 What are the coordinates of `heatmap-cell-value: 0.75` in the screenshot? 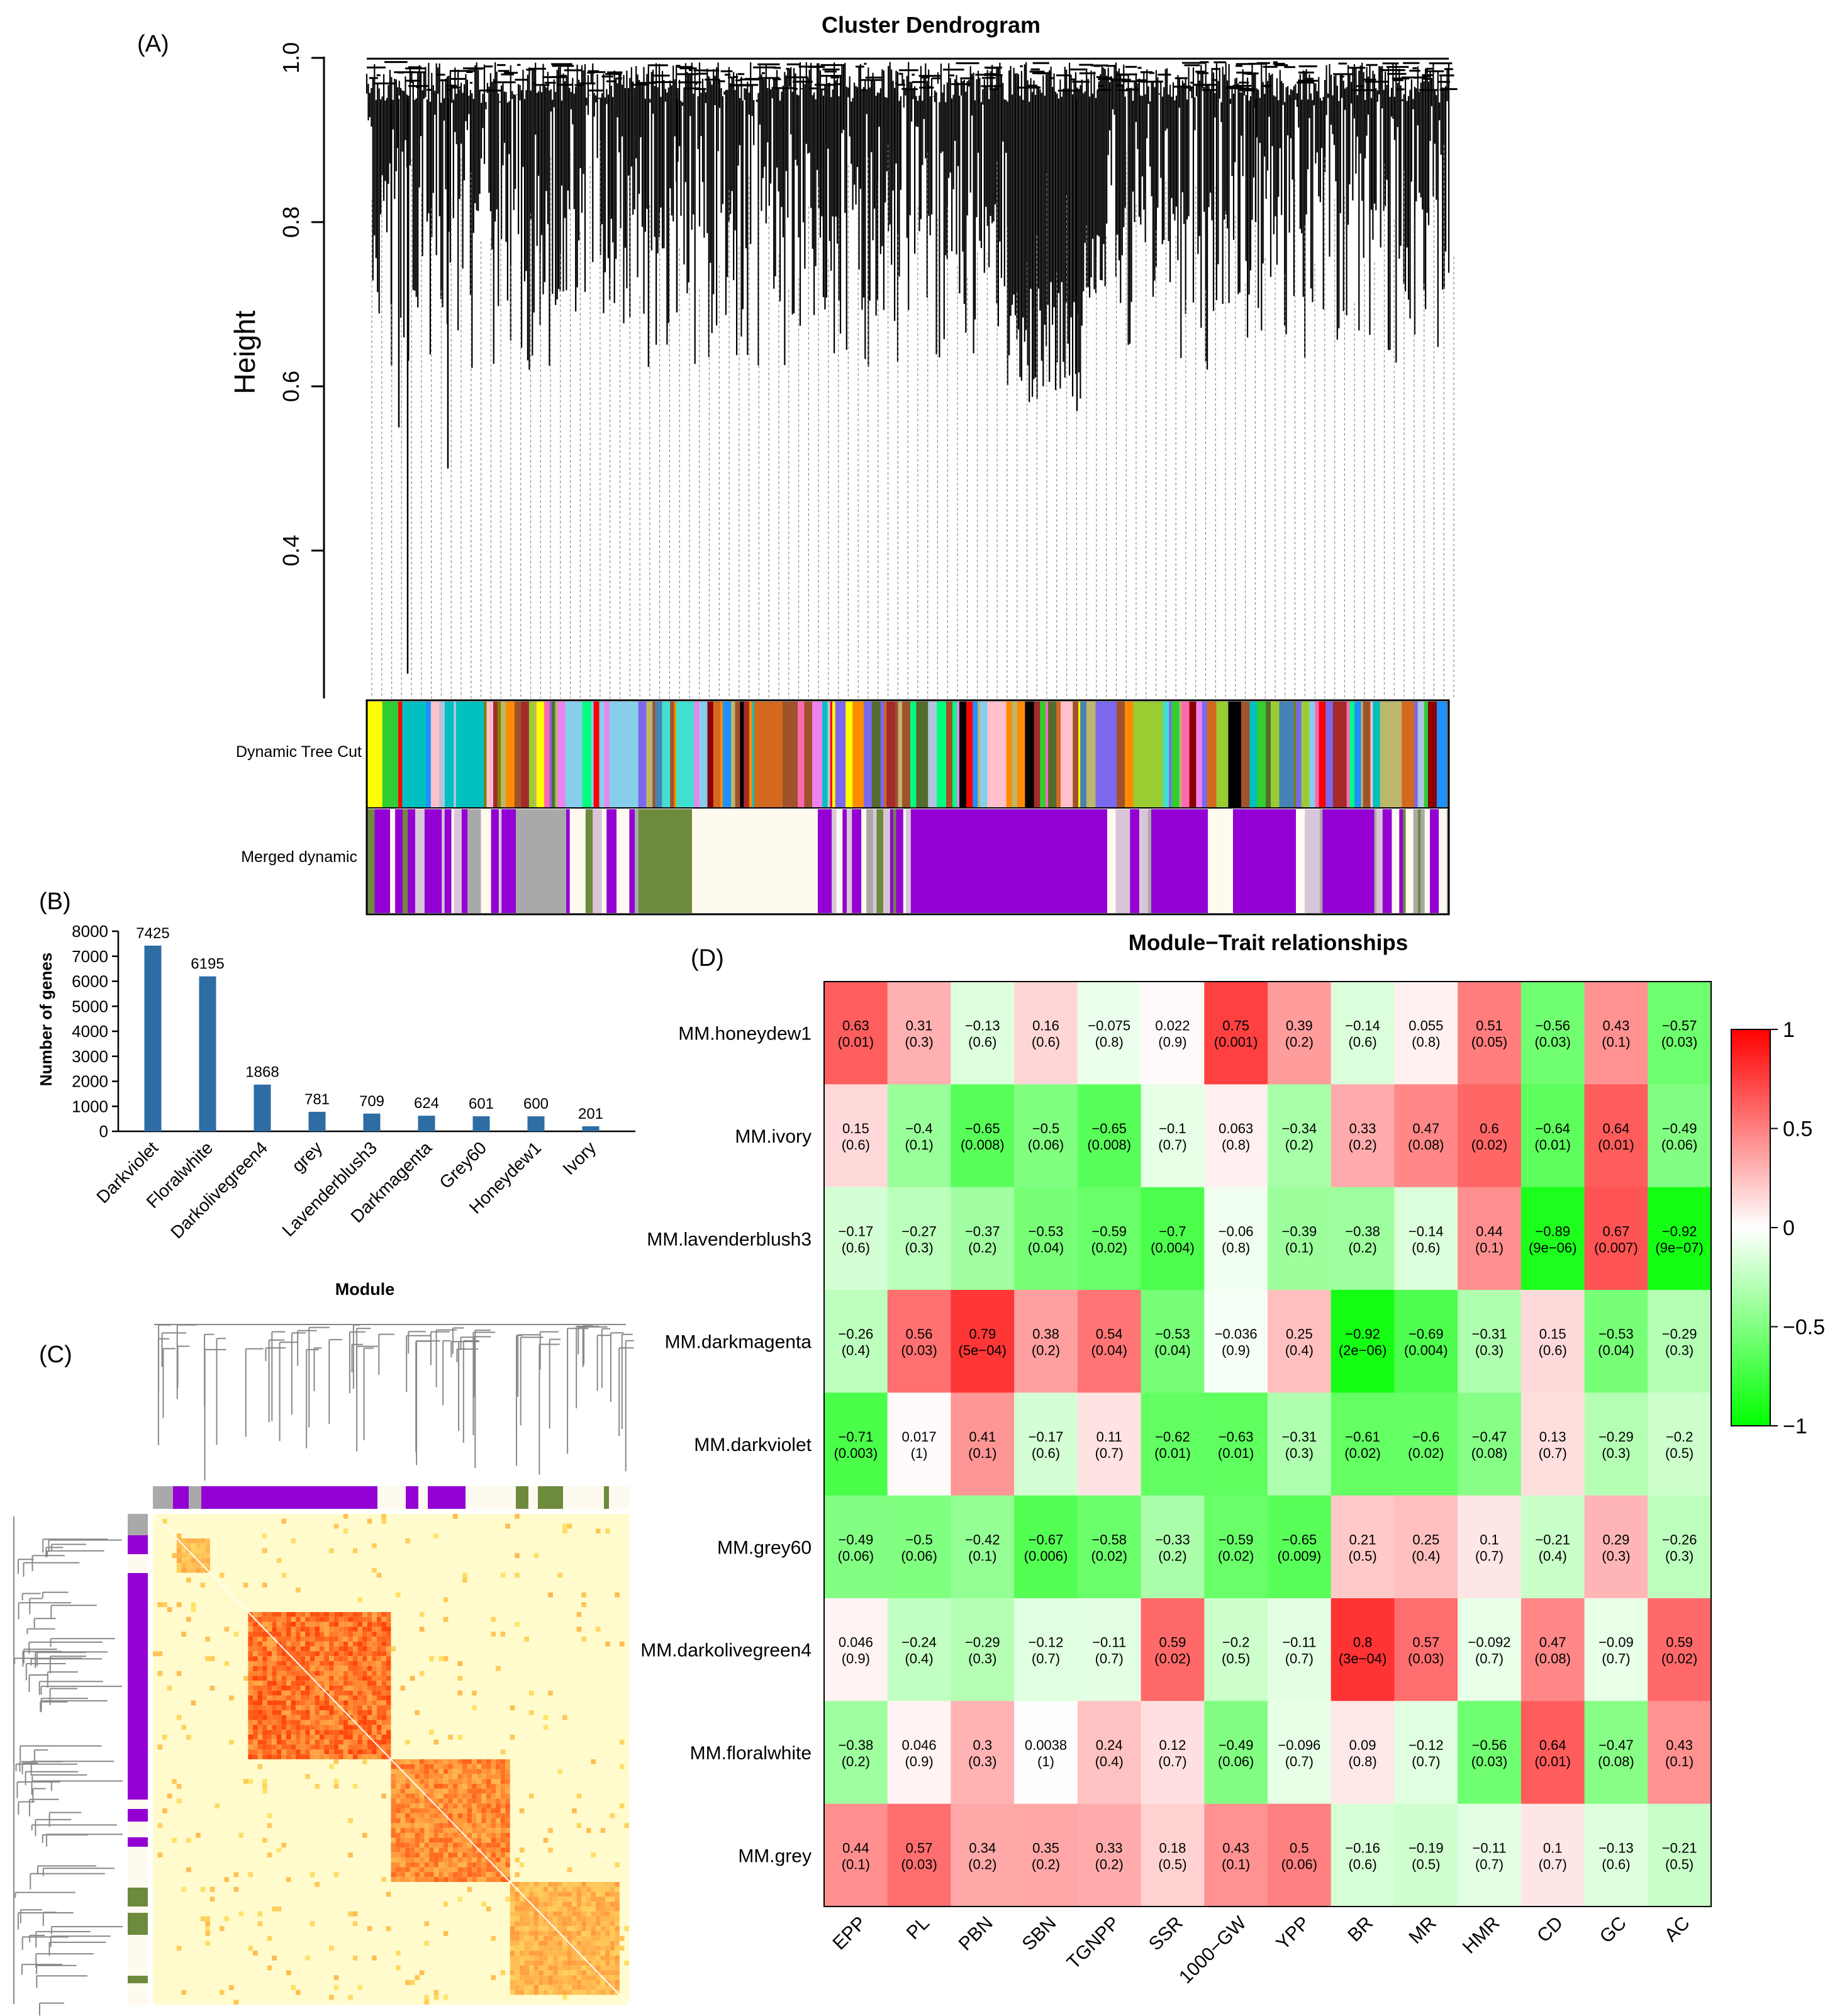 It's located at (1235, 1026).